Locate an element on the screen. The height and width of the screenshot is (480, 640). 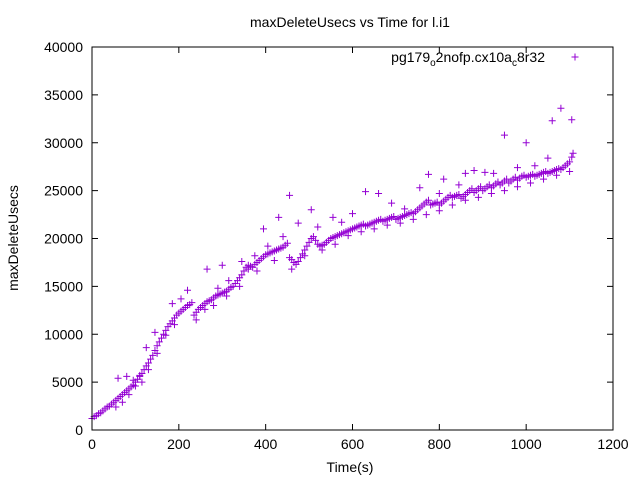
y-tick-label: 30000 is located at coordinates (63, 143).